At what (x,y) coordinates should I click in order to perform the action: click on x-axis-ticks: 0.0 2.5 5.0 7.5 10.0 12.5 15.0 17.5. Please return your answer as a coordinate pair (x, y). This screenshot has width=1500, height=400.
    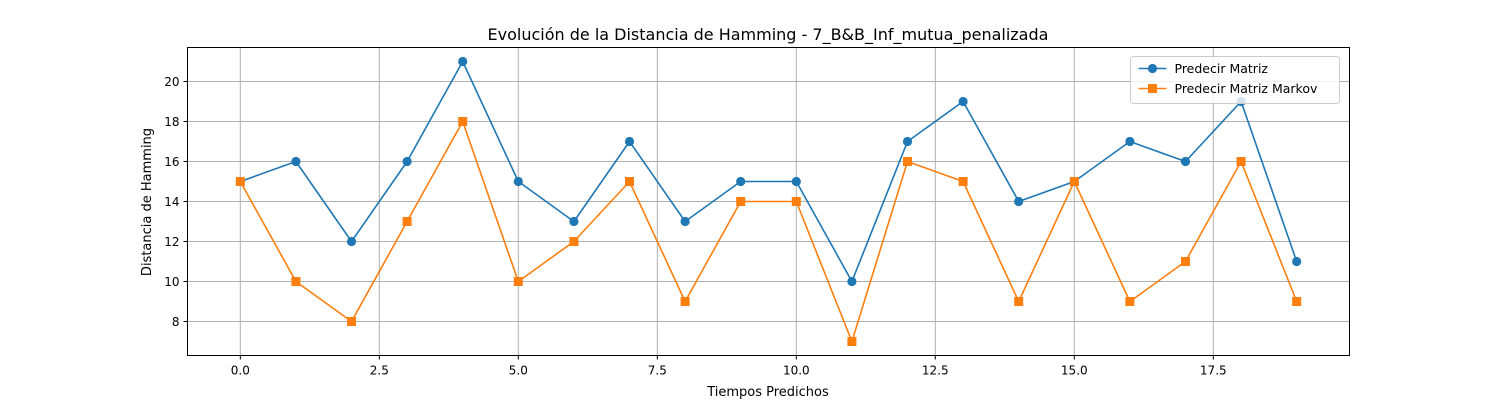
    Looking at the image, I should click on (729, 366).